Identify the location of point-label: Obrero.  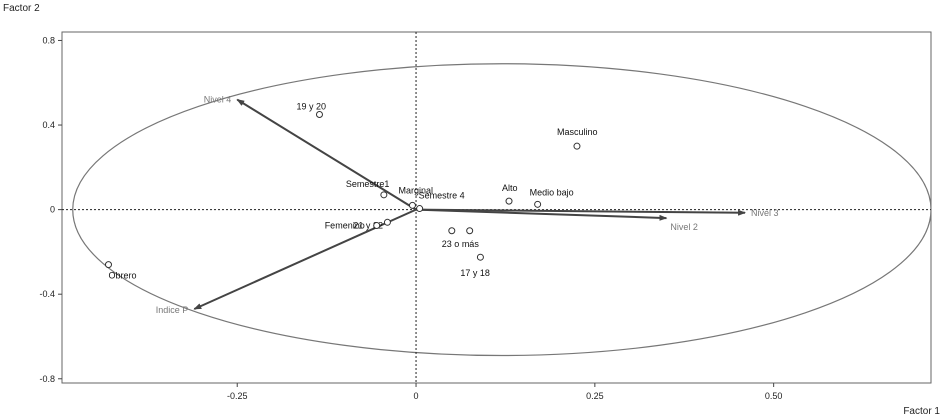
(122, 276).